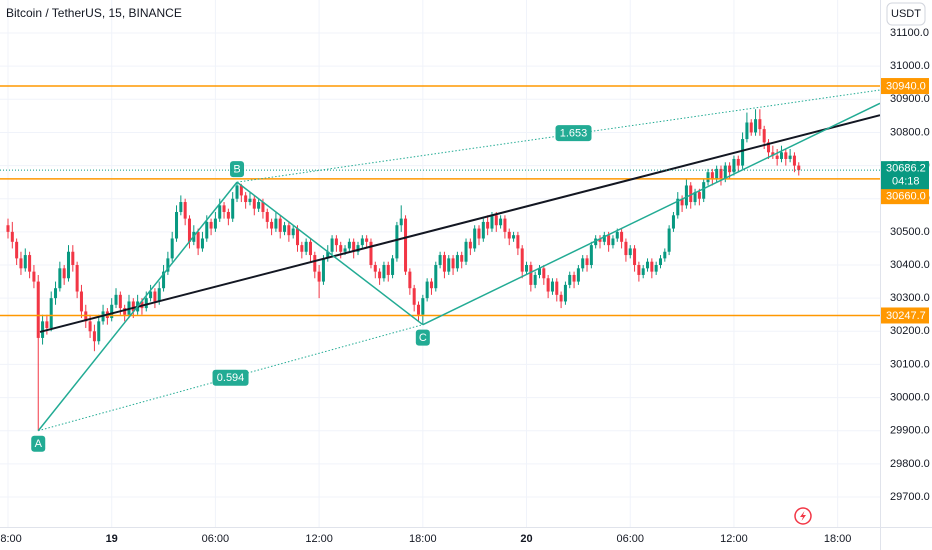  I want to click on level-price-label: 30940.0, so click(906, 86).